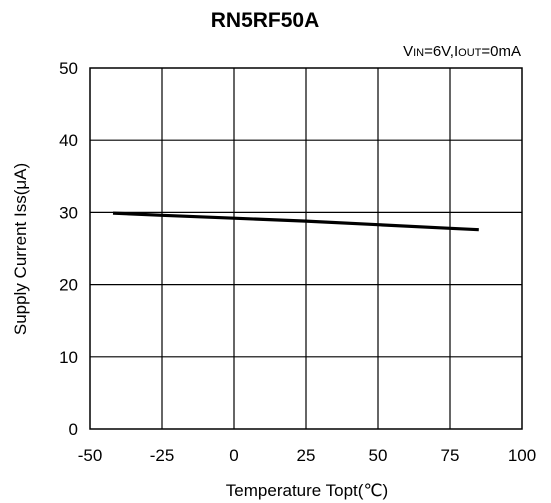  I want to click on x-tick-label: 25, so click(306, 455).